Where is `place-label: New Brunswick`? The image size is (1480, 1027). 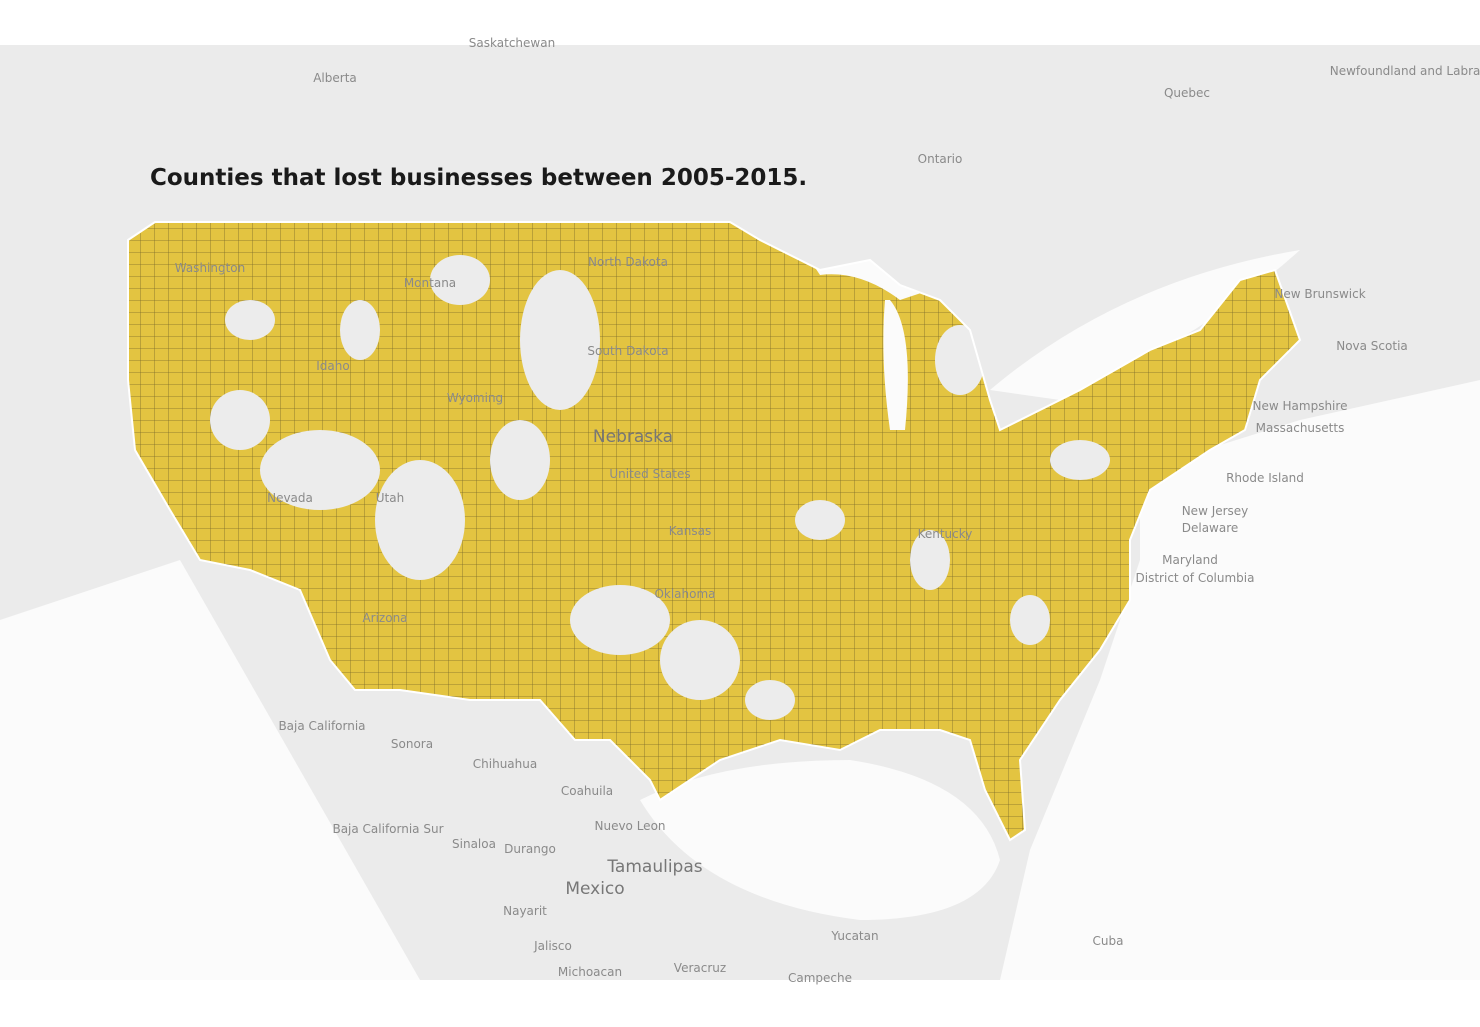 place-label: New Brunswick is located at coordinates (1319, 294).